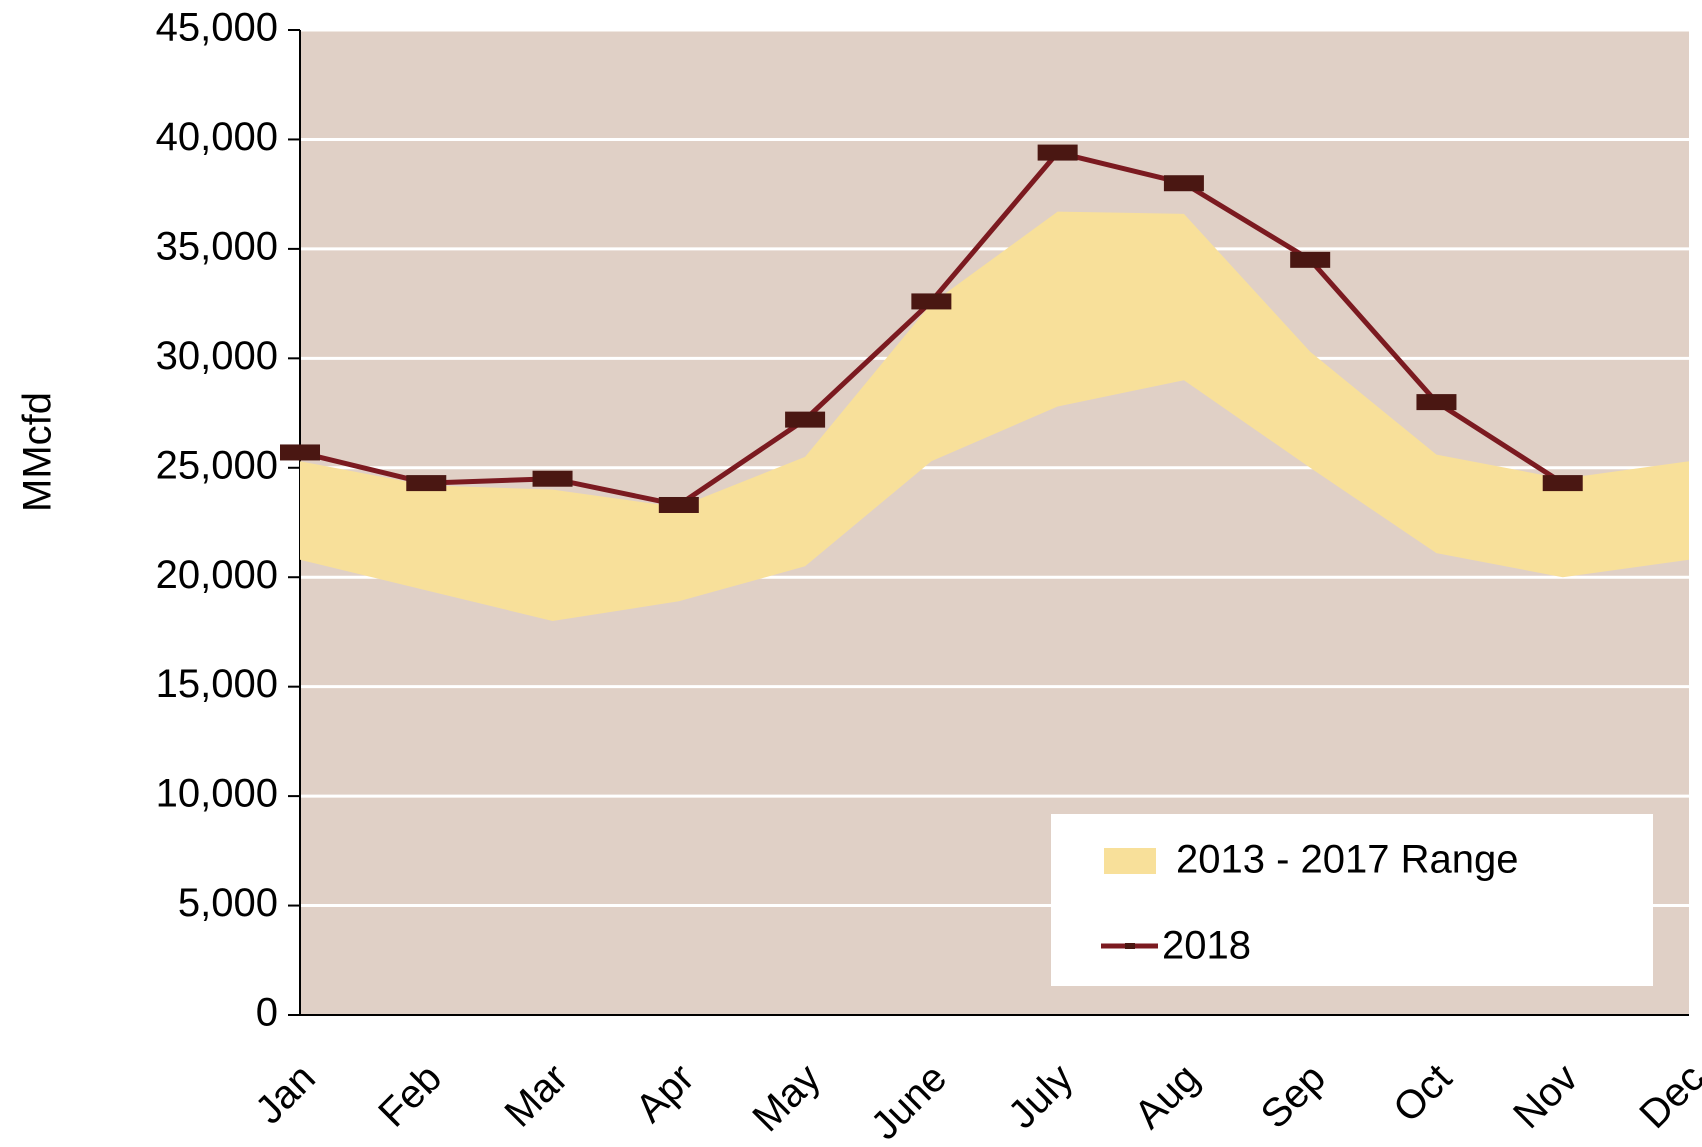  I want to click on y-tick-label: 35,000, so click(217, 246).